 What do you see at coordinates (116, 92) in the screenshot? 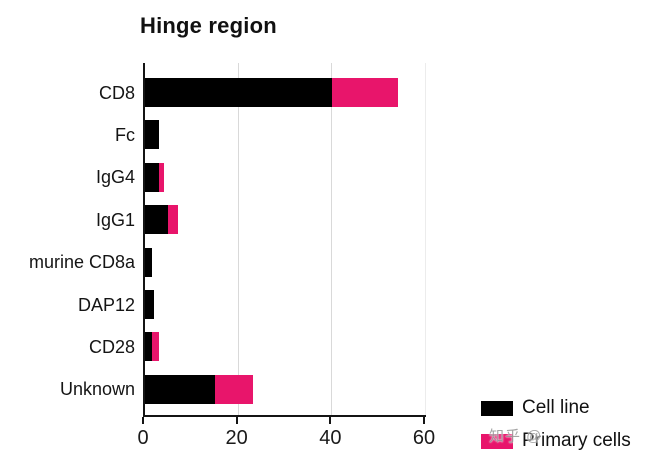
I see `category-label-cd8: CD8` at bounding box center [116, 92].